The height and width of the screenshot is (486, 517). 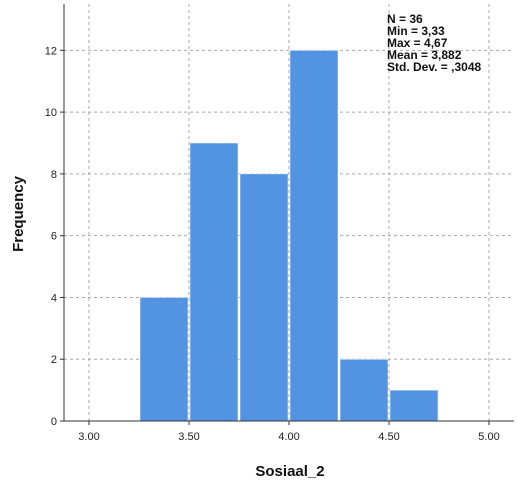 I want to click on x-axis-title: Sosiaal_2, so click(x=289, y=471).